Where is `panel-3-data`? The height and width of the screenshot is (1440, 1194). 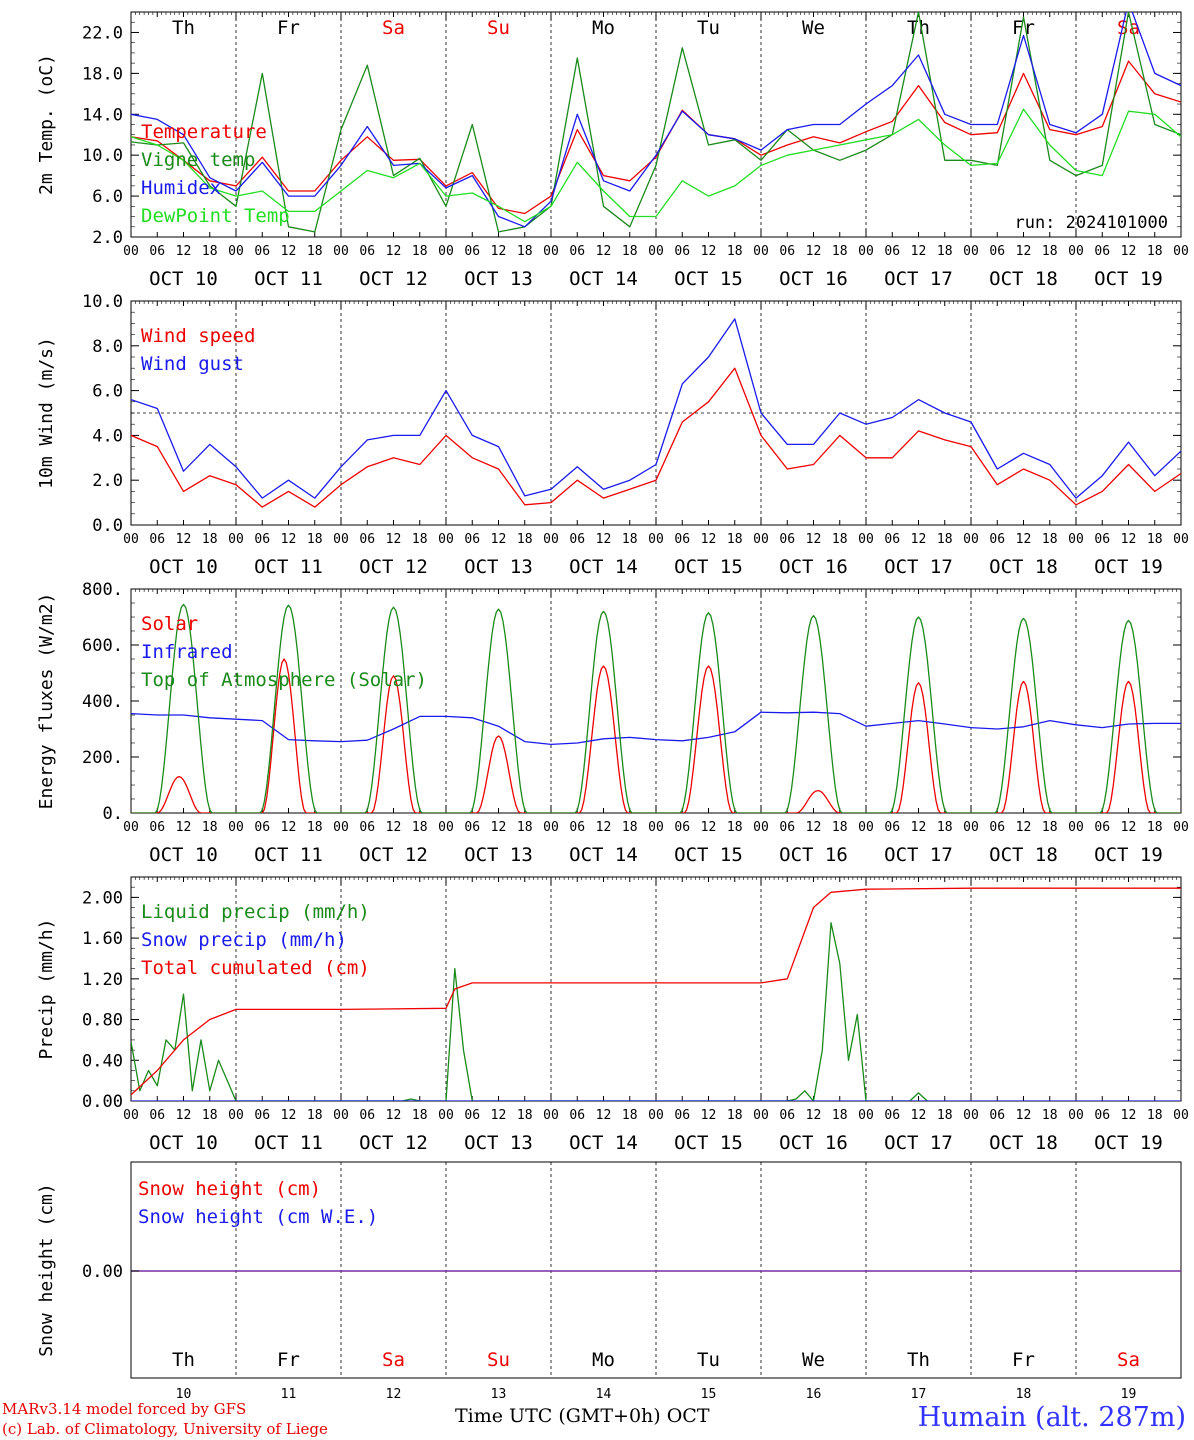 panel-3-data is located at coordinates (656, 708).